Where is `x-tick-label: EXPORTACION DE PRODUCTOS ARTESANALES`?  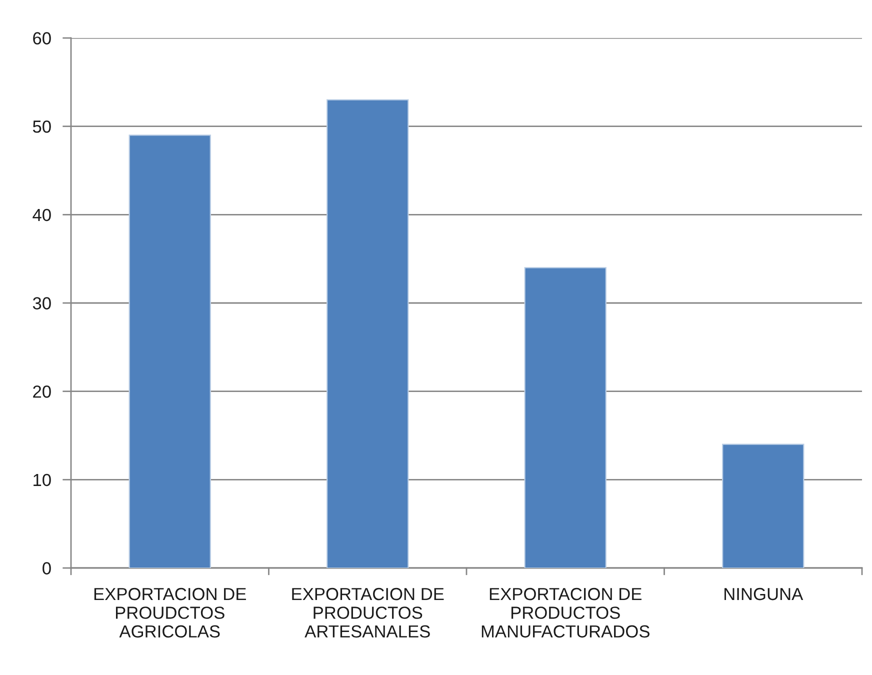 x-tick-label: EXPORTACION DE PRODUCTOS ARTESANALES is located at coordinates (368, 613).